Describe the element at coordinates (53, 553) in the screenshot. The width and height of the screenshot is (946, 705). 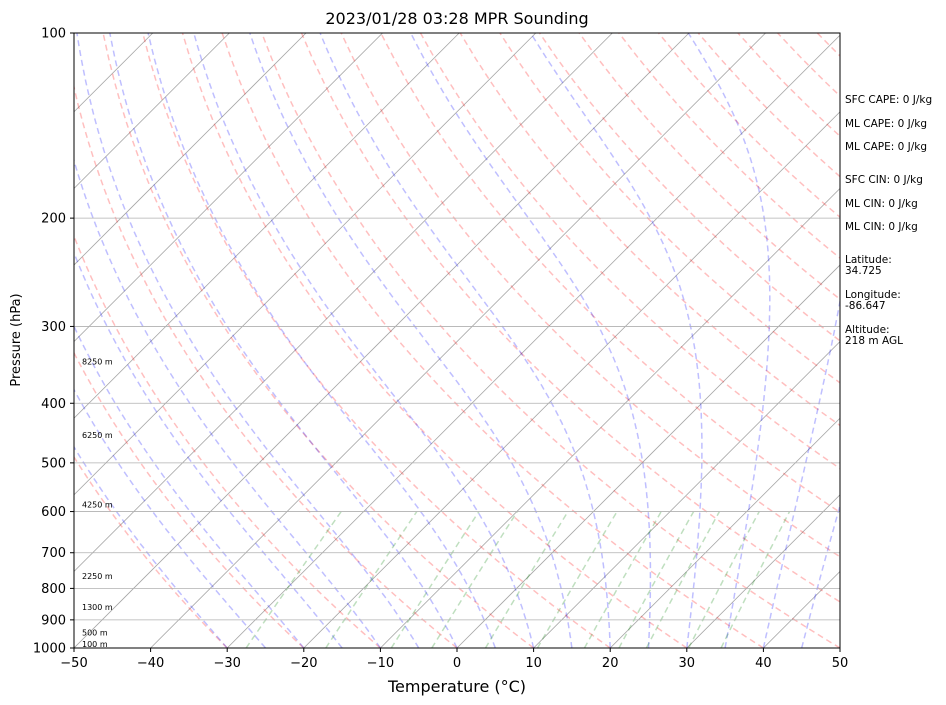
I see `y-tick-label: 700` at that location.